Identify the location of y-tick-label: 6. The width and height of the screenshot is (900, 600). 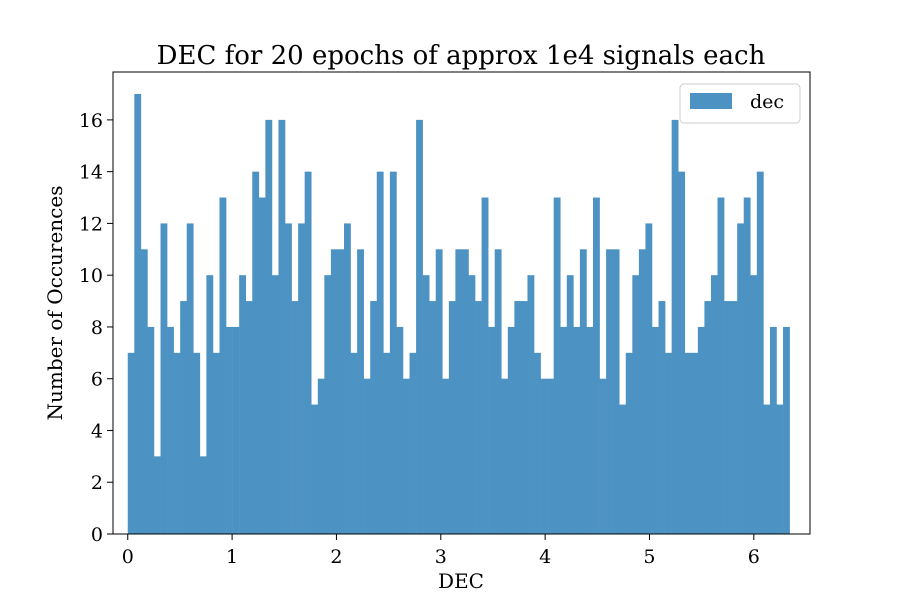
(97, 380).